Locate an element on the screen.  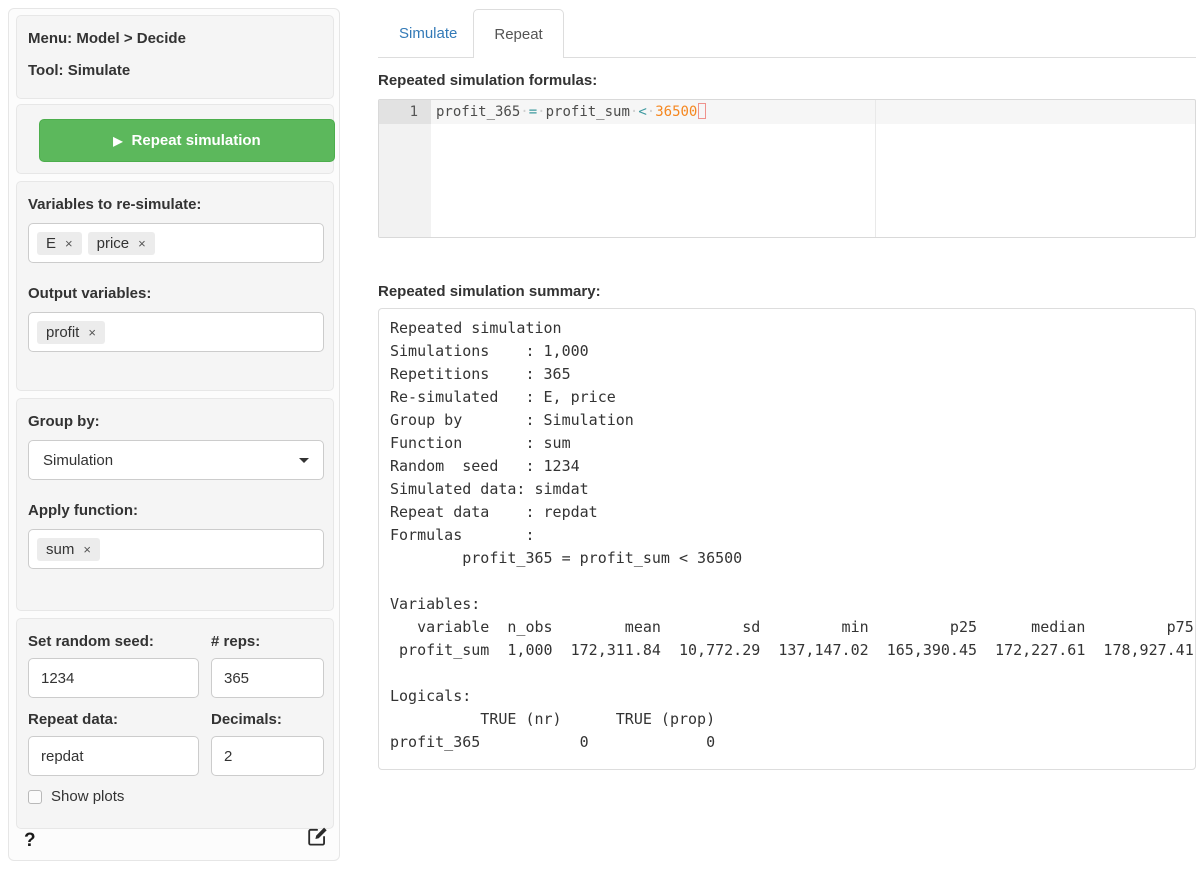
show-plots-label: Show plots is located at coordinates (88, 796).